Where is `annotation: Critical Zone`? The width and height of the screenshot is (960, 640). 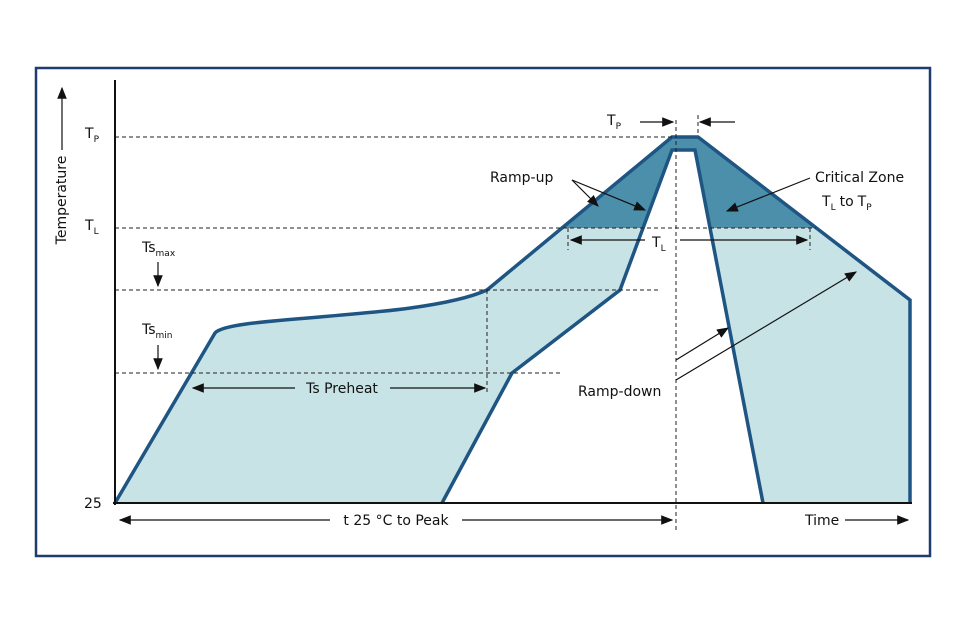 annotation: Critical Zone is located at coordinates (859, 178).